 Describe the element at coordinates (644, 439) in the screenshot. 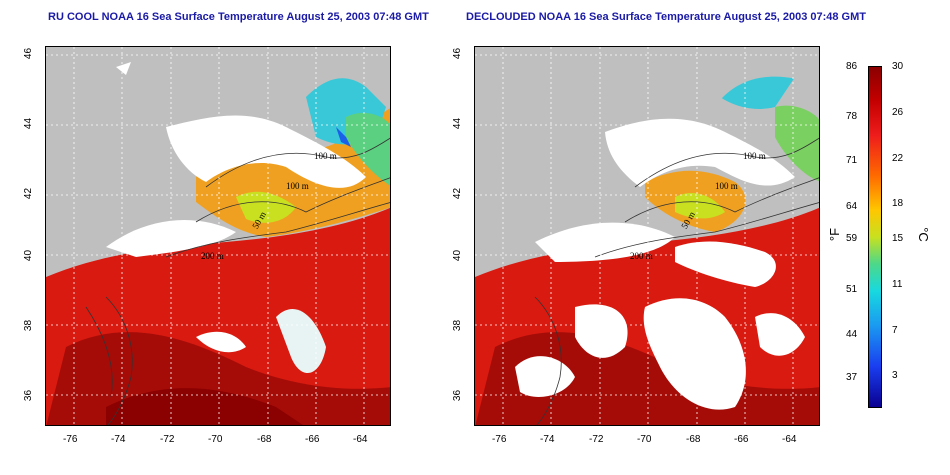

I see `x-tick-right-70: -70` at that location.